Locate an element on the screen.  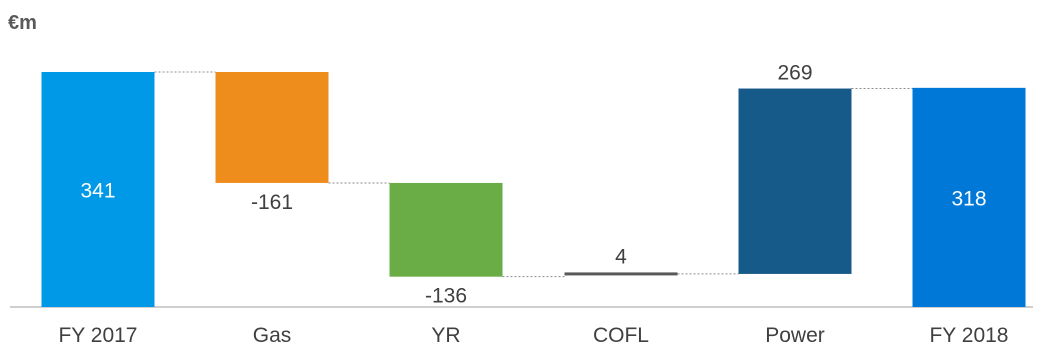
data-label-yr: -136 is located at coordinates (446, 296).